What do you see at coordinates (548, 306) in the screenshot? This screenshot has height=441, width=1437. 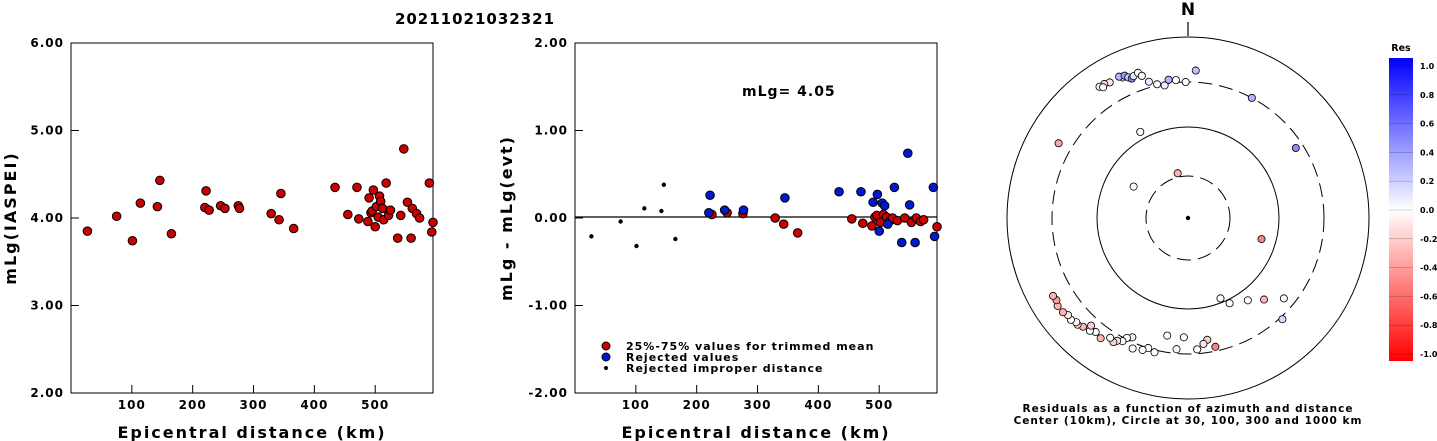 I see `mid-y-tick-label: -1.00` at bounding box center [548, 306].